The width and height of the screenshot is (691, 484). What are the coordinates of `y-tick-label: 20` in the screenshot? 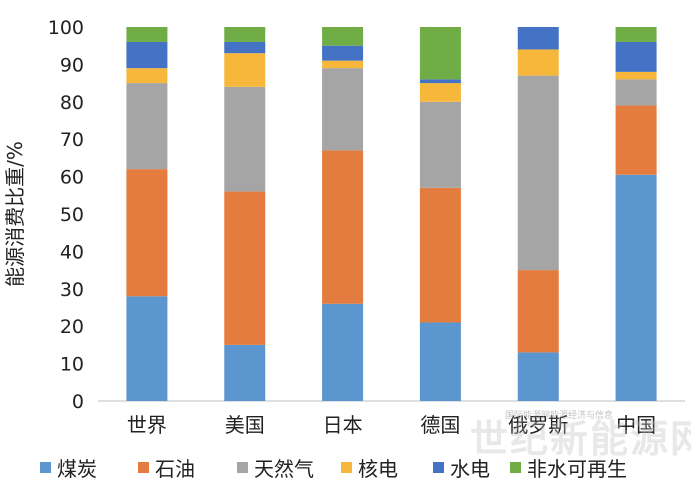 It's located at (72, 327).